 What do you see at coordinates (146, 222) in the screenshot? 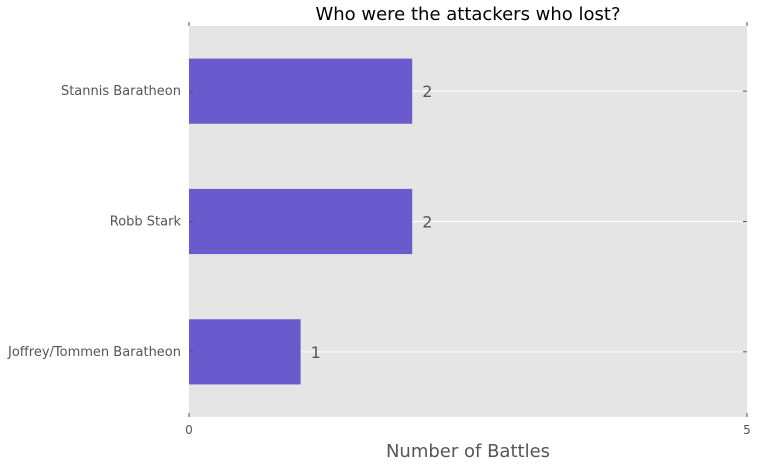
I see `y-tick-label: Robb Stark` at bounding box center [146, 222].